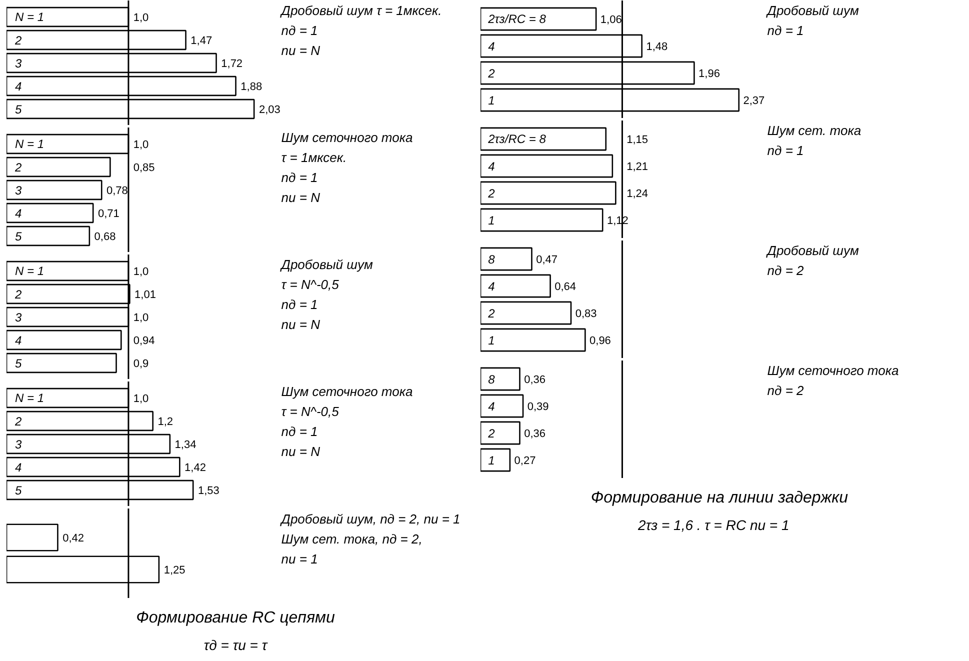 This screenshot has height=661, width=969. Describe the element at coordinates (600, 341) in the screenshot. I see `data-label: 0,96` at that location.